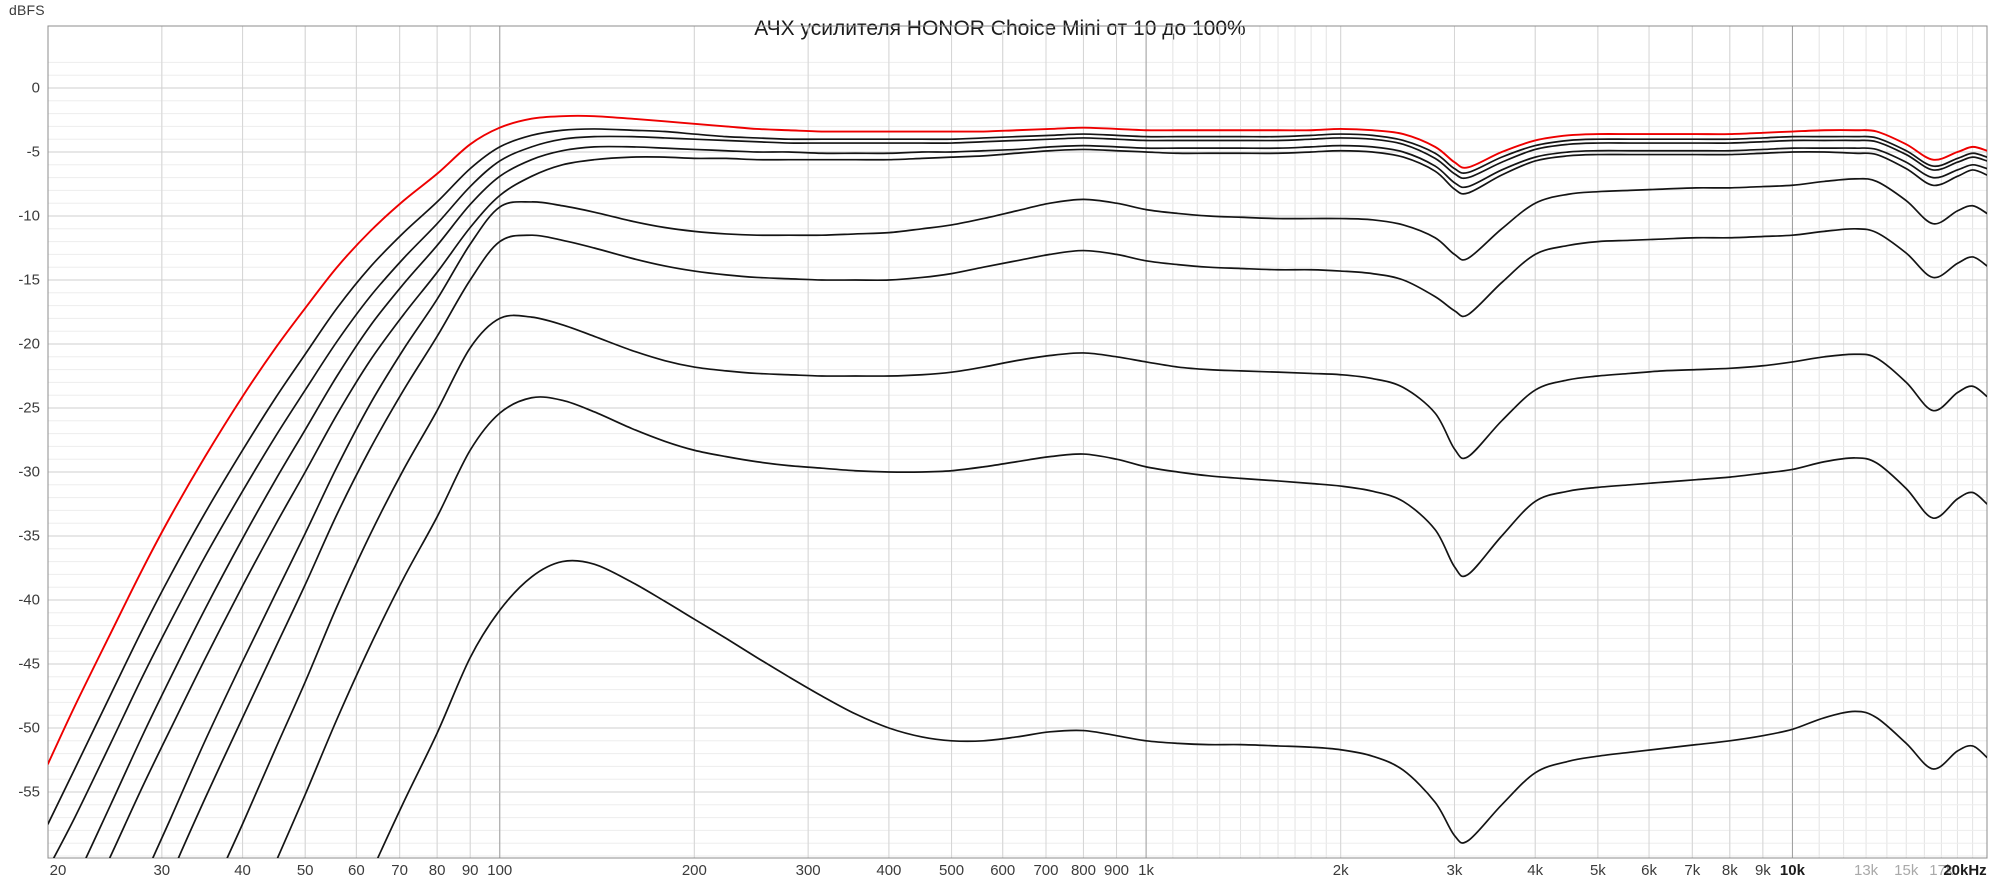  What do you see at coordinates (1906, 870) in the screenshot?
I see `x-tick-label: 15k` at bounding box center [1906, 870].